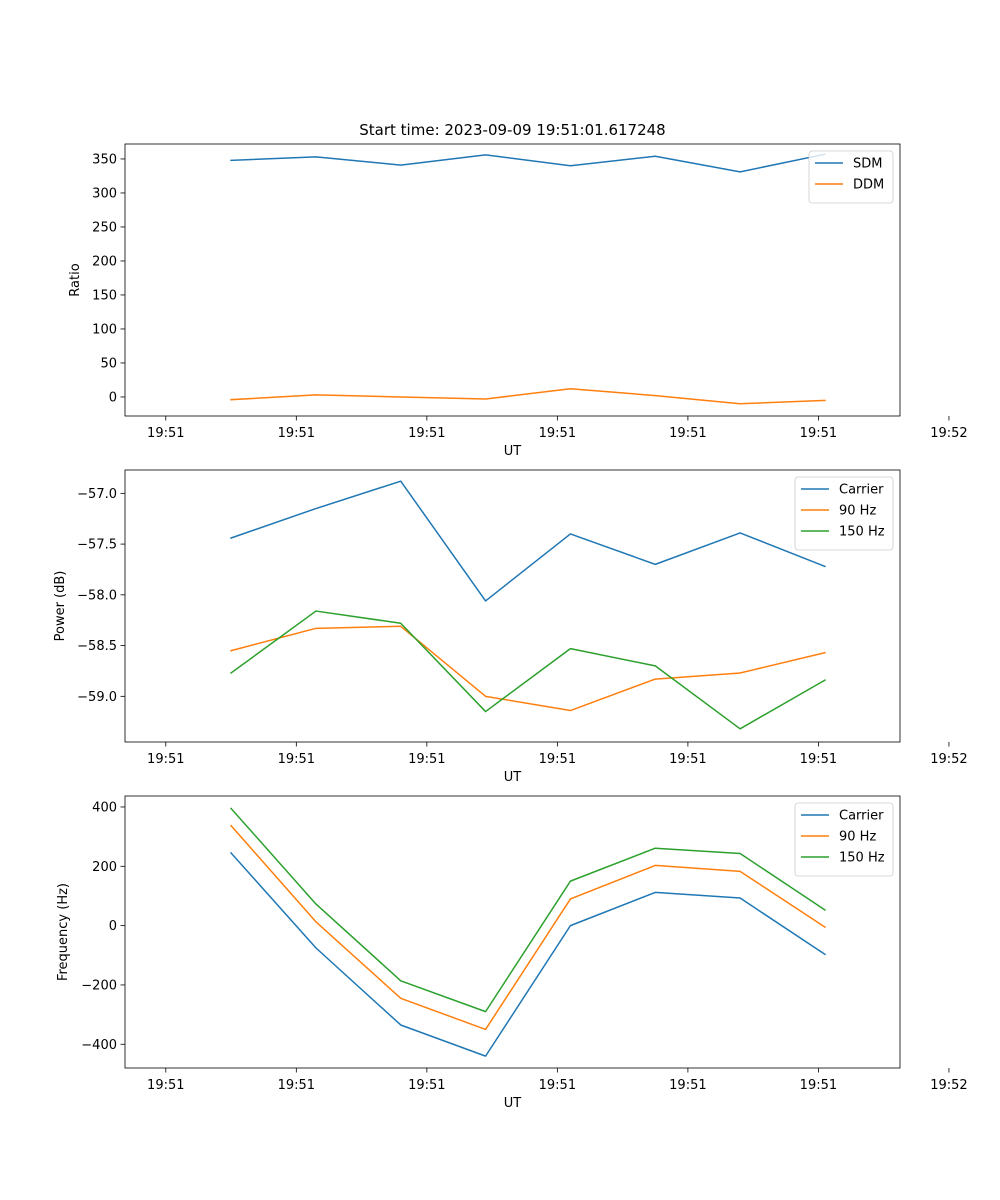  What do you see at coordinates (60, 606) in the screenshot?
I see `y-axis-label: Power (dB)` at bounding box center [60, 606].